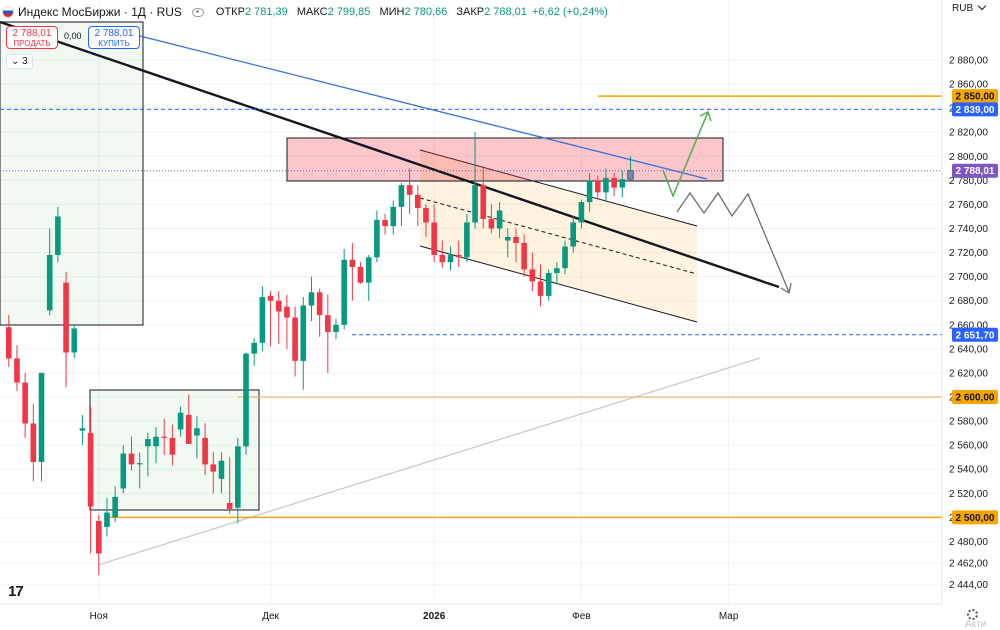 The height and width of the screenshot is (630, 1000). I want to click on buy-button: 2 788,01 КУПИТЬ, so click(114, 37).